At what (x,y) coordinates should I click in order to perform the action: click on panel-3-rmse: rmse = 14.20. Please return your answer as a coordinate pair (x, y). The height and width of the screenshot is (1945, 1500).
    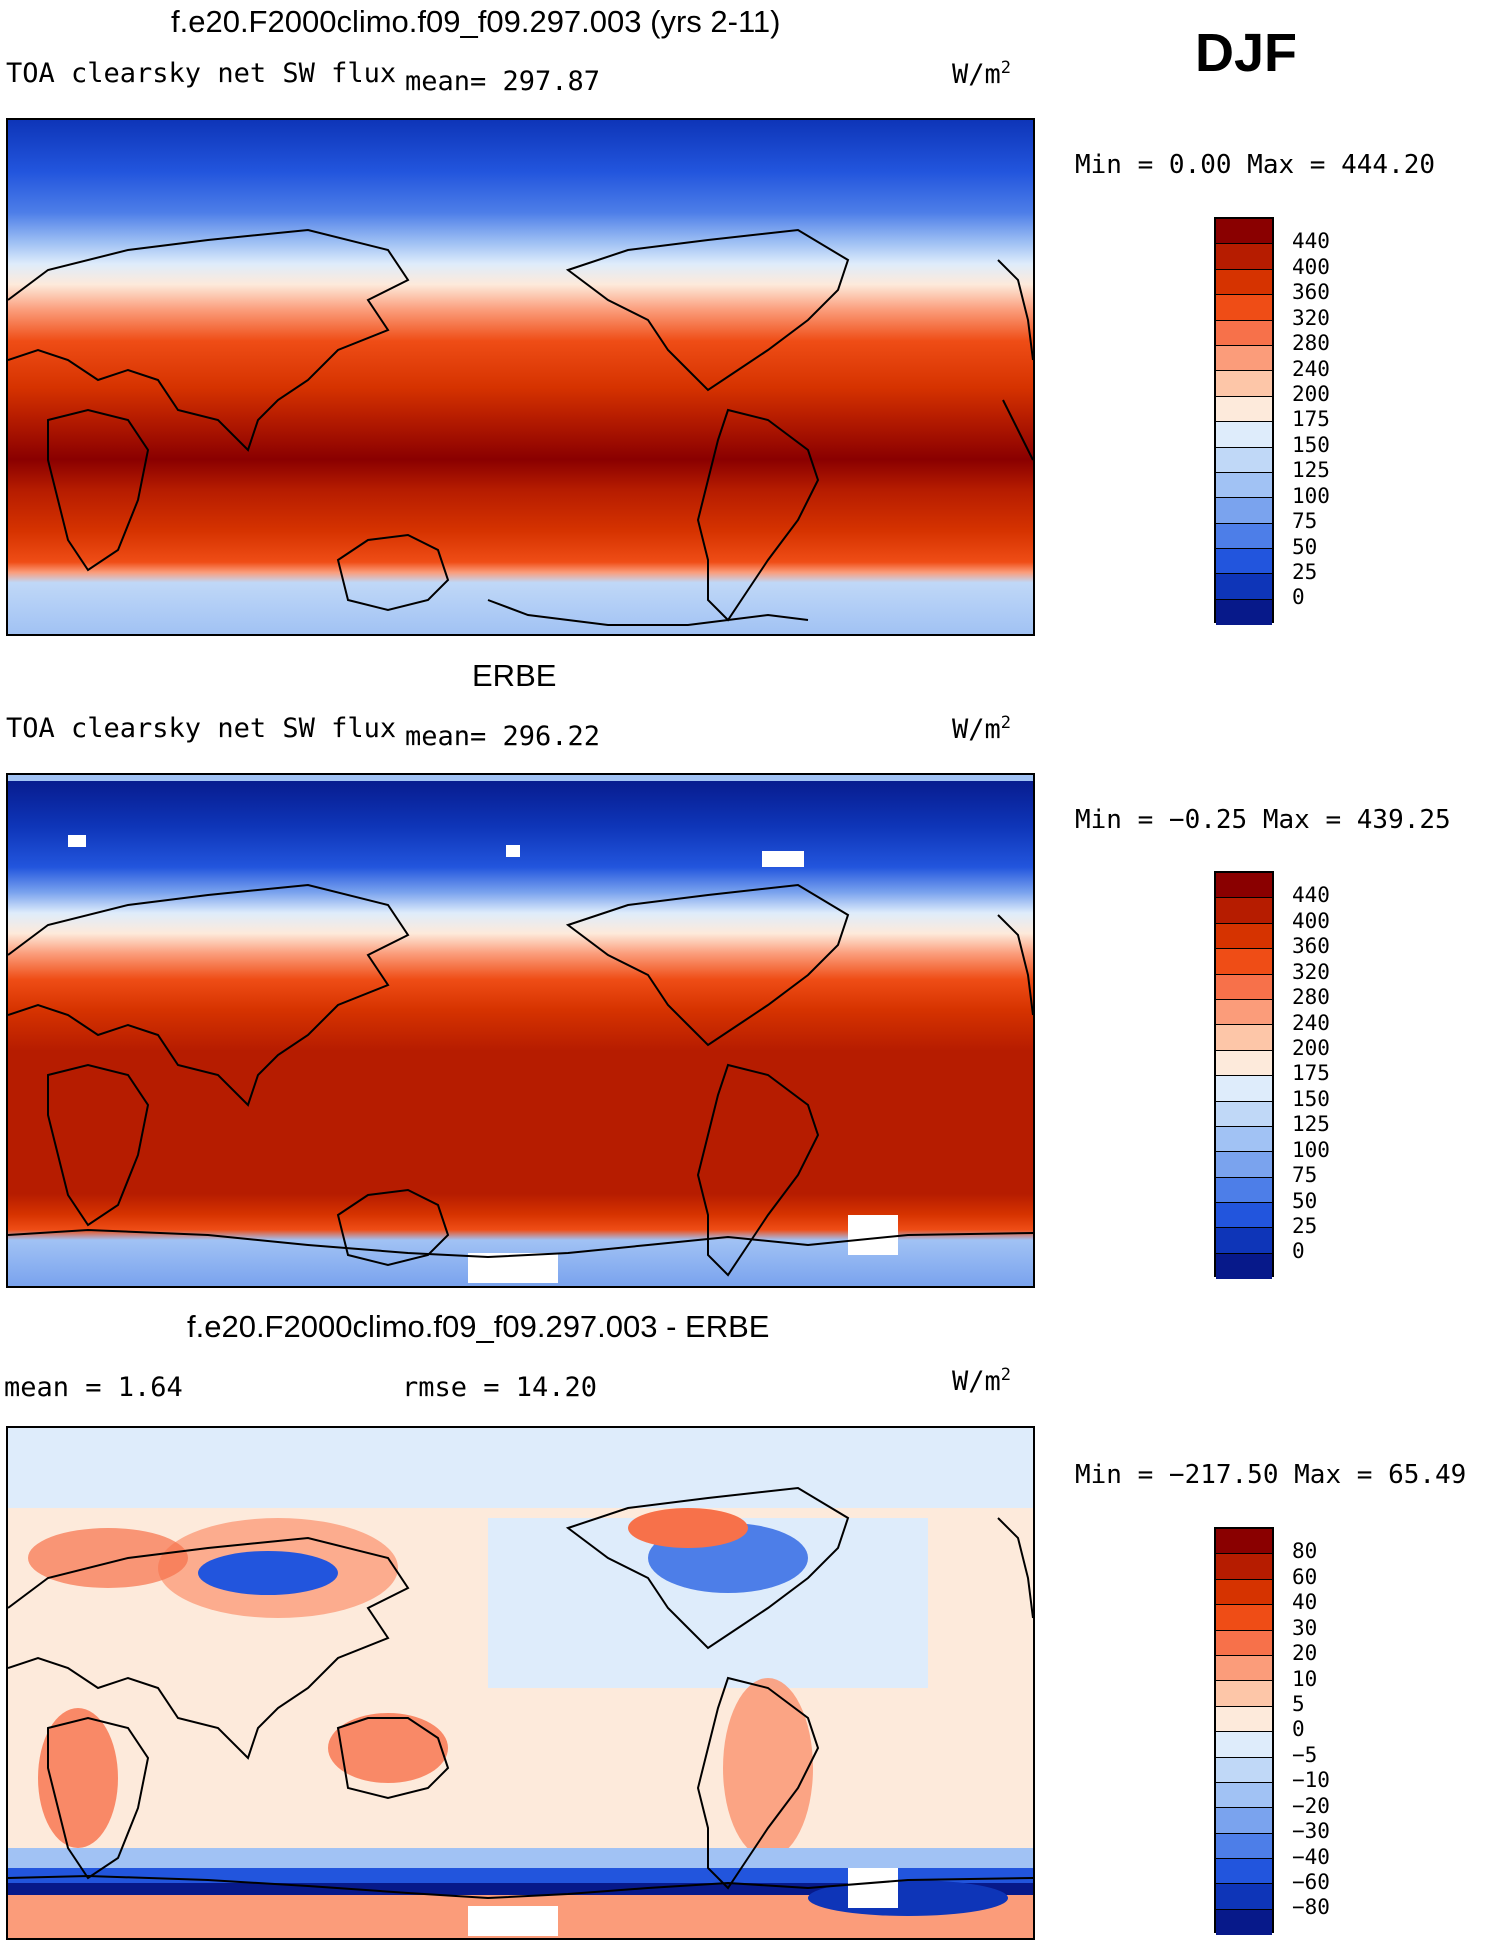
    Looking at the image, I should click on (500, 1387).